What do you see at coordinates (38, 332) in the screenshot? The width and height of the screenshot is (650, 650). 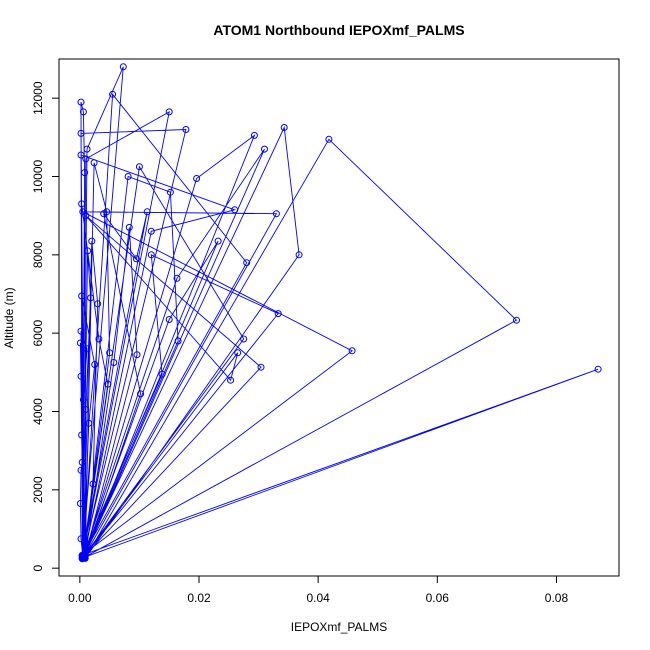 I see `y-tick-label: 6000` at bounding box center [38, 332].